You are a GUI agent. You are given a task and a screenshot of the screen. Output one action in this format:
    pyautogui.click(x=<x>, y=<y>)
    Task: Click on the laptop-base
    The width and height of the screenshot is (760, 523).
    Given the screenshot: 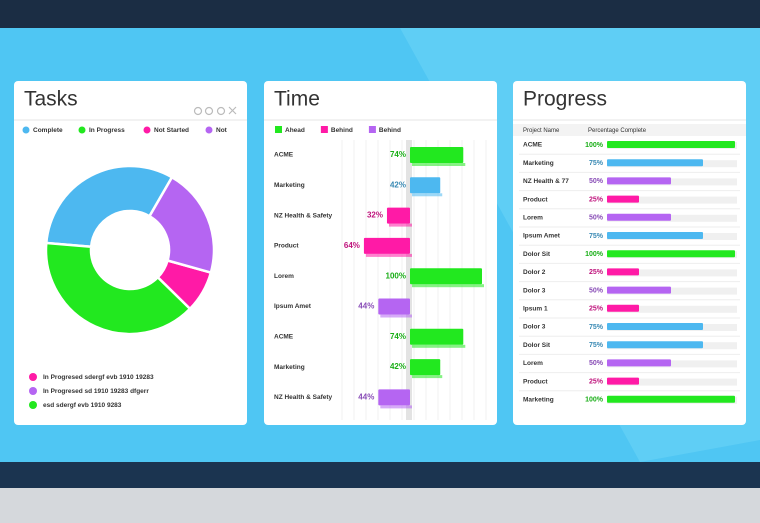 What is the action you would take?
    pyautogui.click(x=380, y=505)
    